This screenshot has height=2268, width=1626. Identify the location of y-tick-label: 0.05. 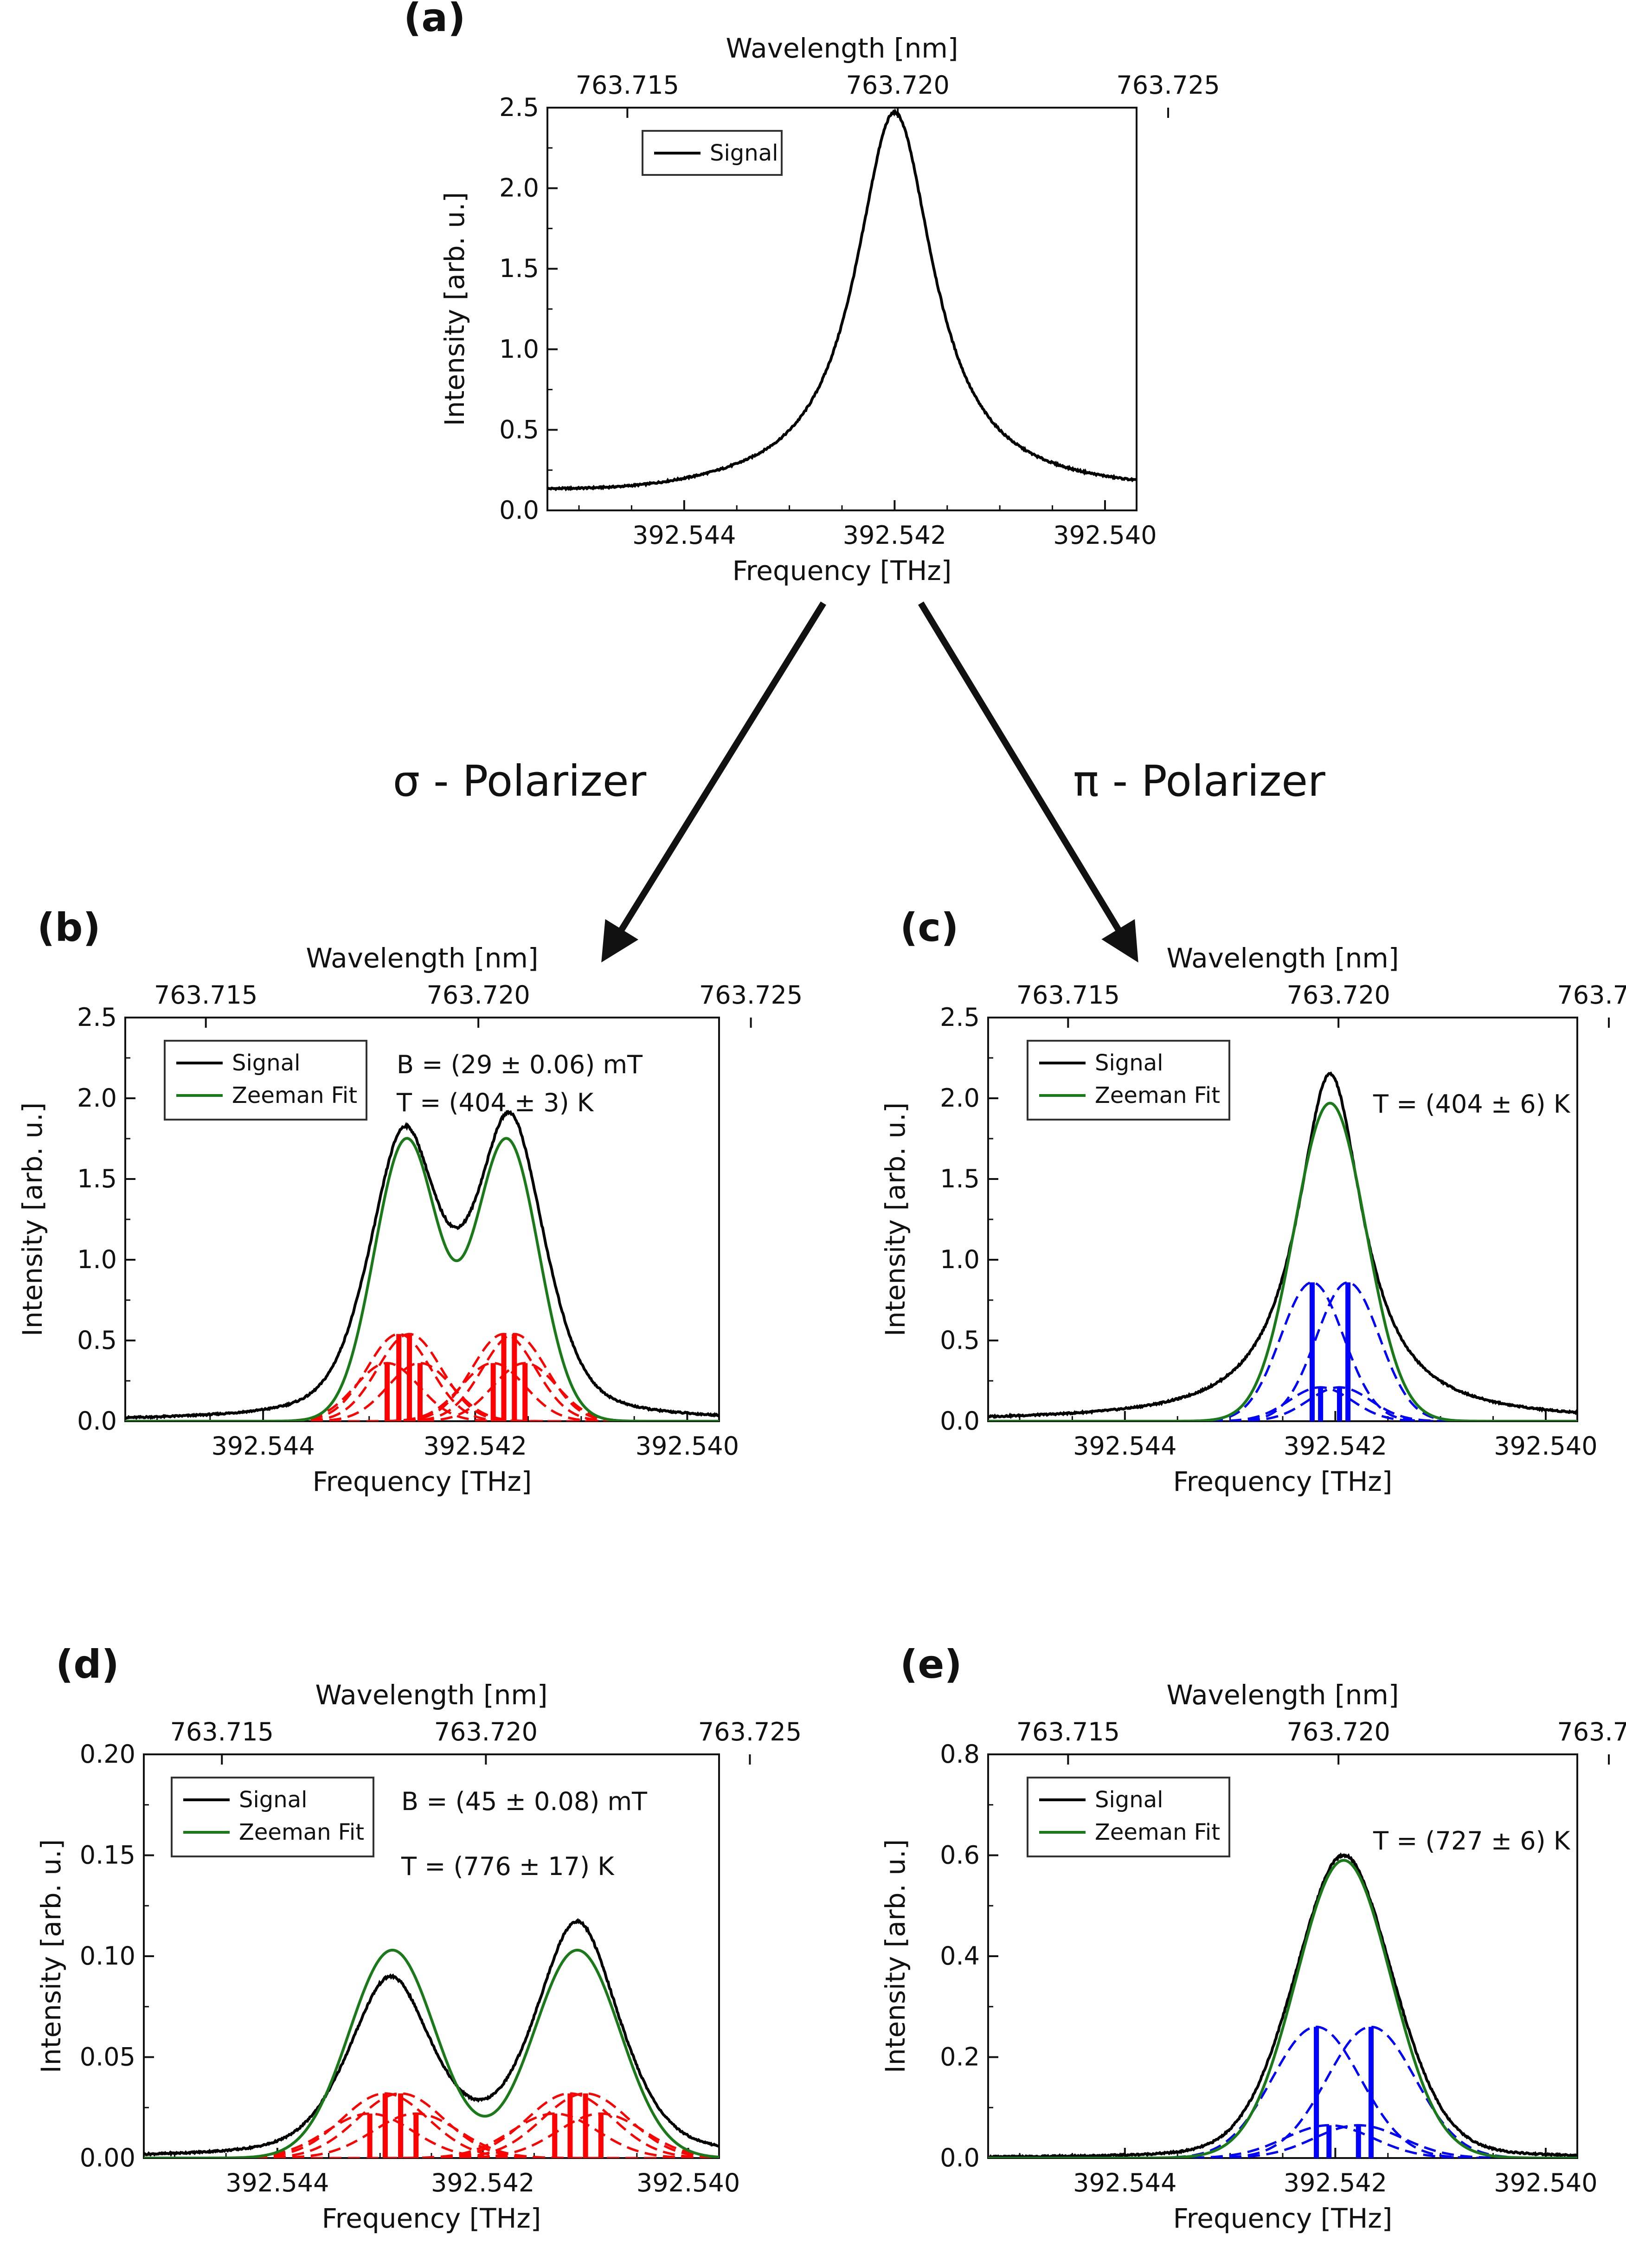
(107, 2057).